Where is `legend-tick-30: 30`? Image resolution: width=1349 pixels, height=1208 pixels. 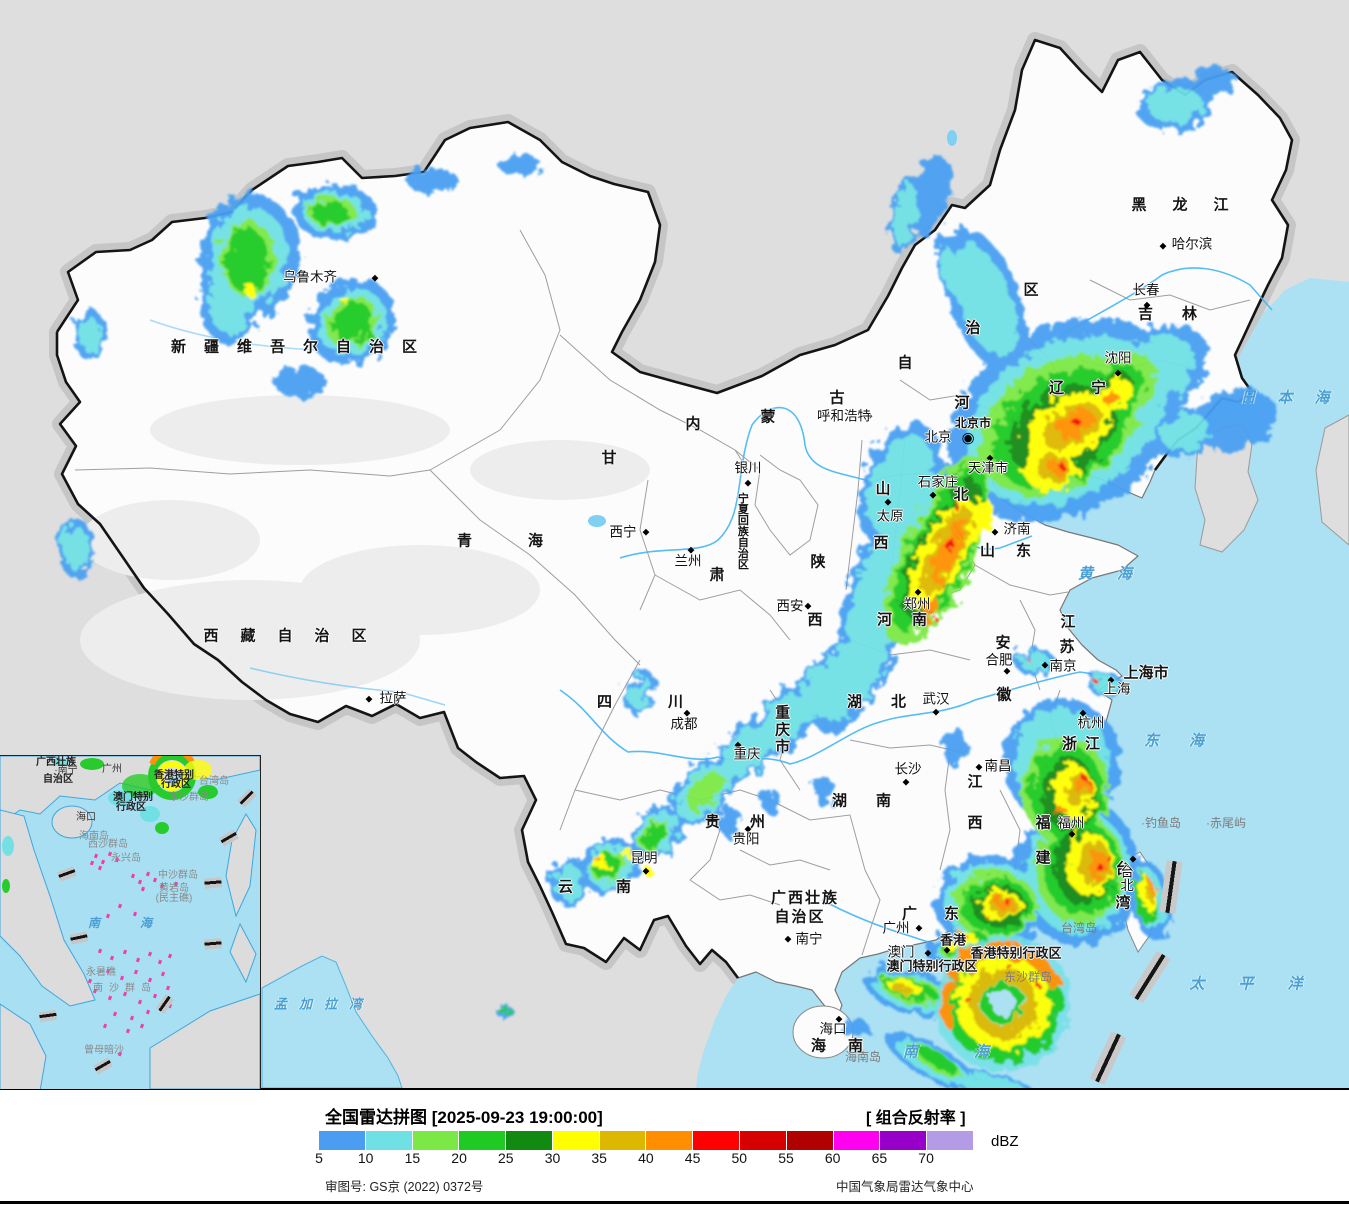
legend-tick-30: 30 is located at coordinates (552, 1158).